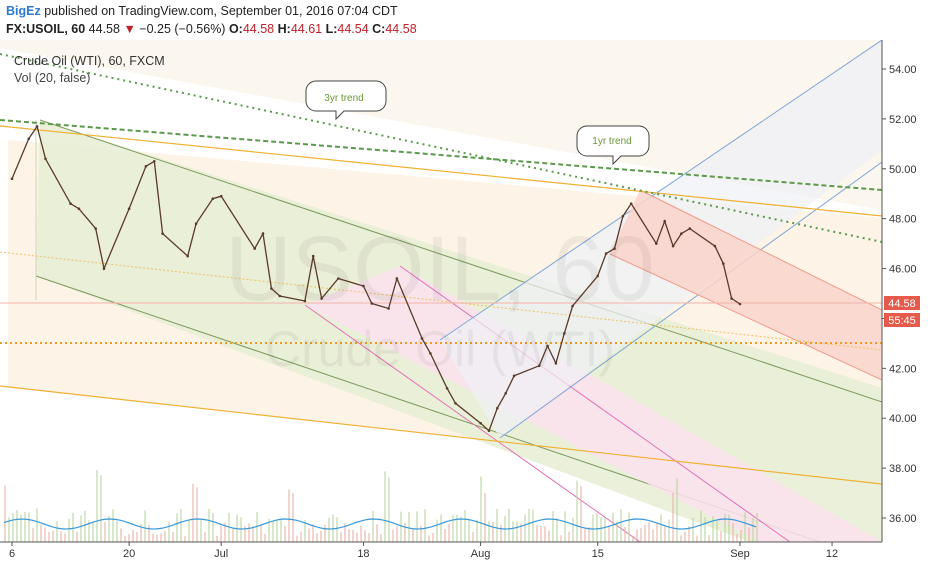  What do you see at coordinates (745, 317) in the screenshot?
I see `red-channel-bottom` at bounding box center [745, 317].